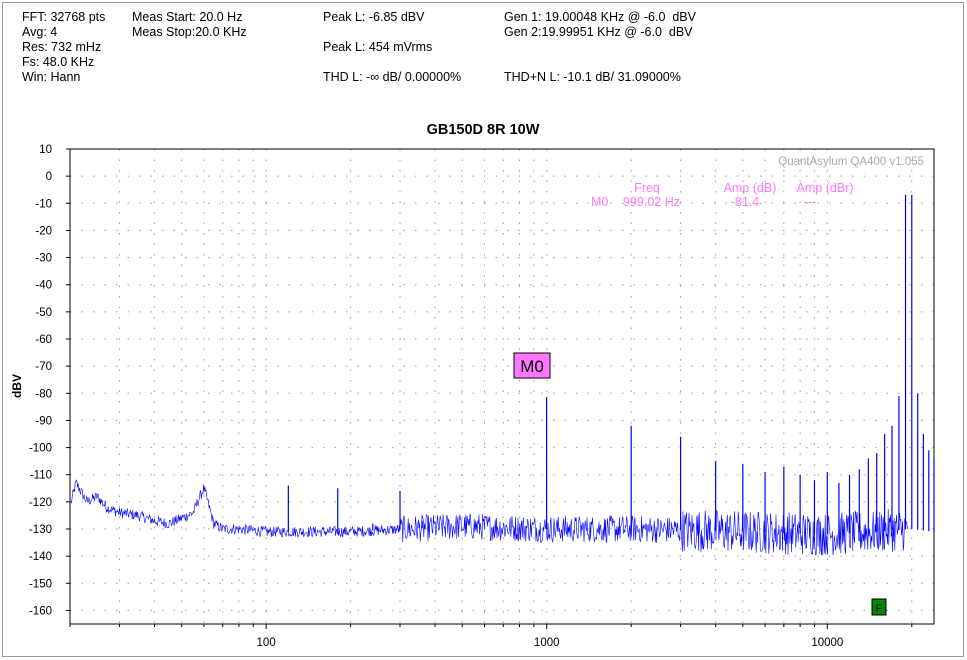  What do you see at coordinates (187, 17) in the screenshot?
I see `meas-start-readout: Meas Start: 20.0 Hz` at bounding box center [187, 17].